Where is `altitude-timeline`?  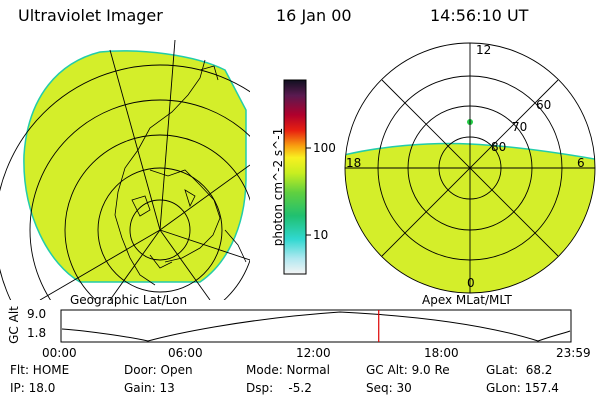 altitude-timeline is located at coordinates (316, 326).